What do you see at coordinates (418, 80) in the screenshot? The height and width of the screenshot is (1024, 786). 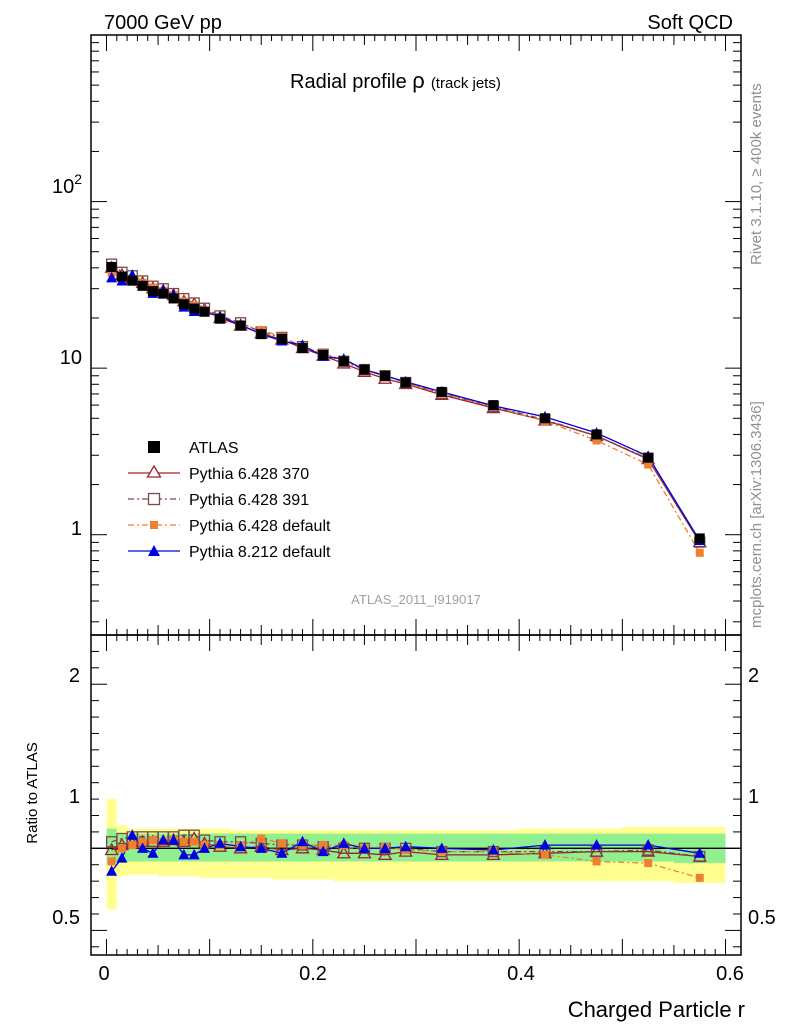 I see `plot-title-symbol: ρ` at bounding box center [418, 80].